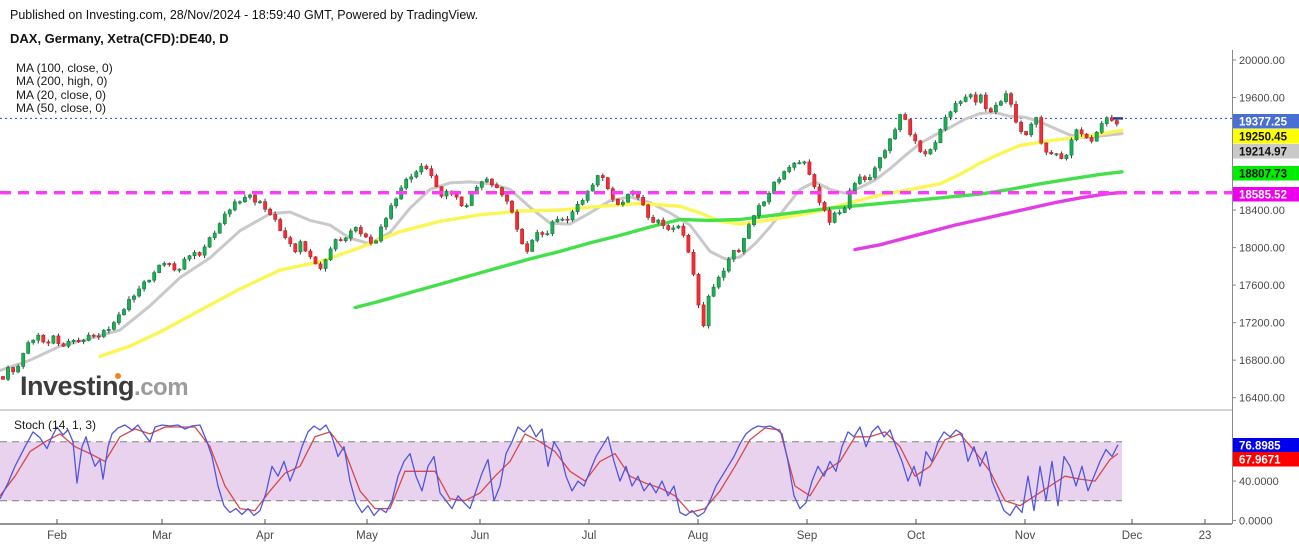 The height and width of the screenshot is (549, 1299). Describe the element at coordinates (57, 536) in the screenshot. I see `time-label-feb: Feb` at that location.